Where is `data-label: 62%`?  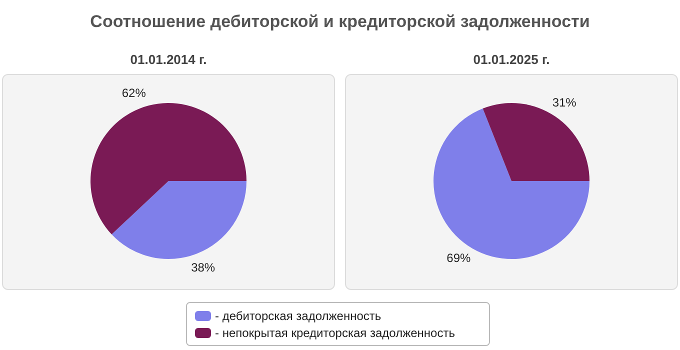 data-label: 62% is located at coordinates (134, 93).